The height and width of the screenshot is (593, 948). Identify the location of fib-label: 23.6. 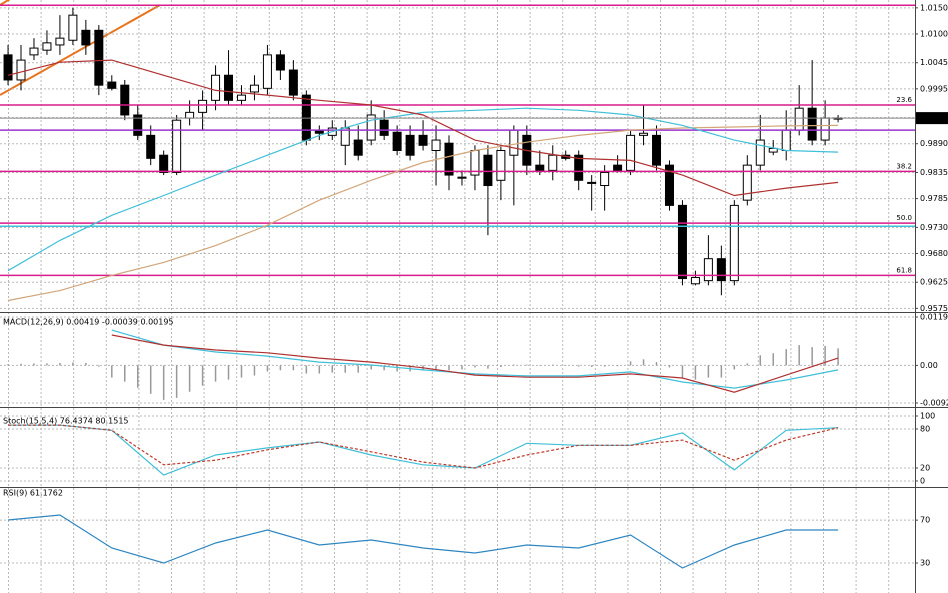
(904, 100).